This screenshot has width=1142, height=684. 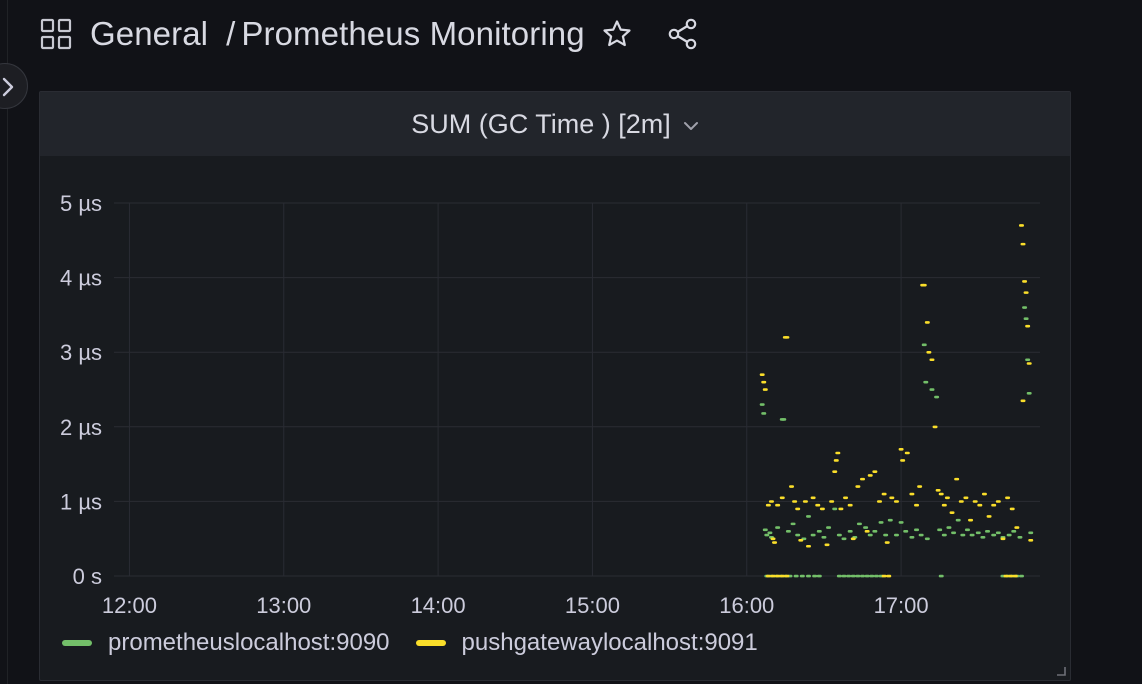 What do you see at coordinates (586, 643) in the screenshot?
I see `legend-item-pushgateway: pushgatewaylocalhost:9091` at bounding box center [586, 643].